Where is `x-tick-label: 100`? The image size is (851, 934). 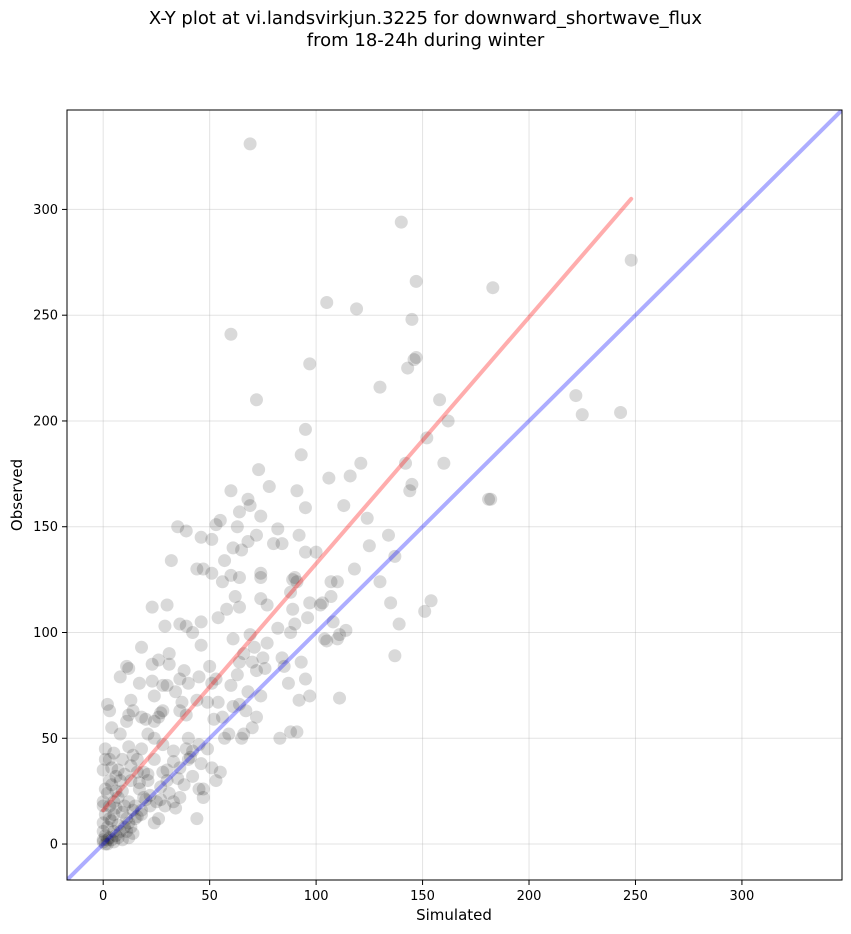 x-tick-label: 100 is located at coordinates (316, 896).